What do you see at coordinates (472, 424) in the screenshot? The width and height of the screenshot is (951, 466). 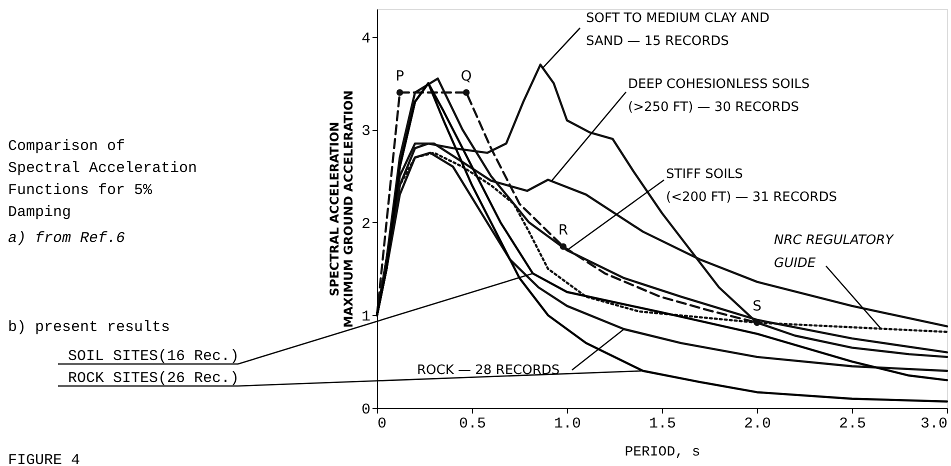 I see `x-tick-label: 0.5` at bounding box center [472, 424].